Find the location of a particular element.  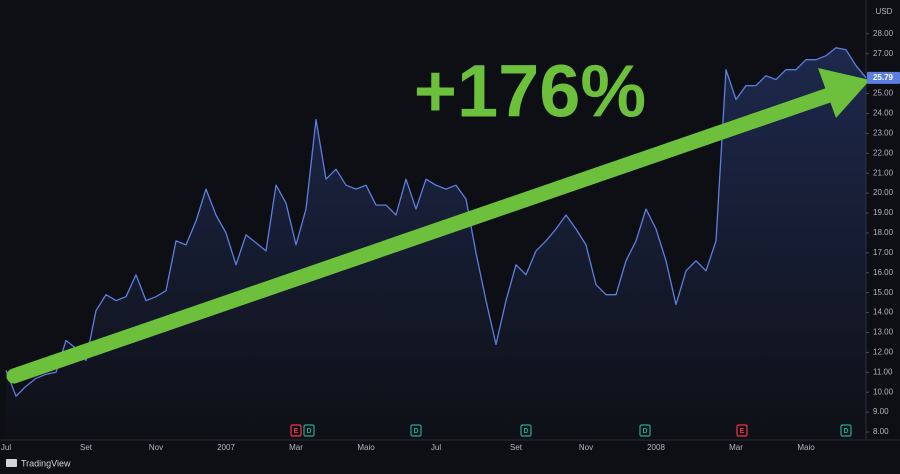

y-tick-label: 24.00 is located at coordinates (883, 113).